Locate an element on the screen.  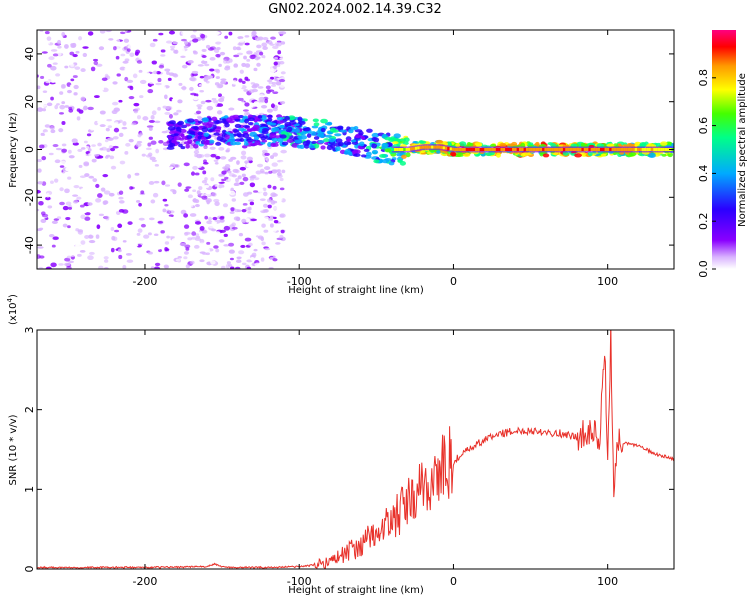
y-tick-label: 1 is located at coordinates (29, 489).